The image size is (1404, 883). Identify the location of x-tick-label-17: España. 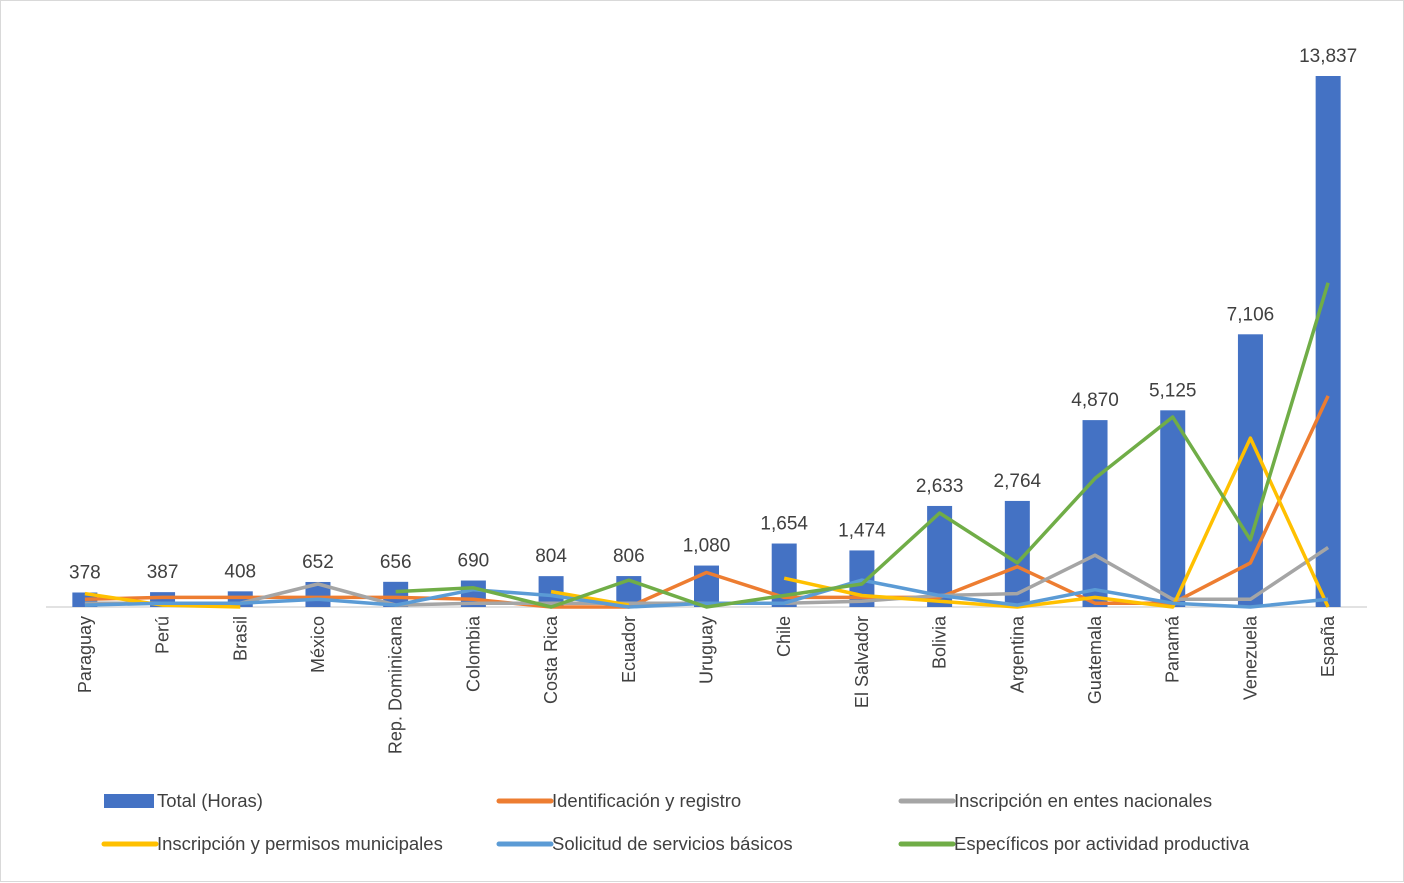
(1328, 646).